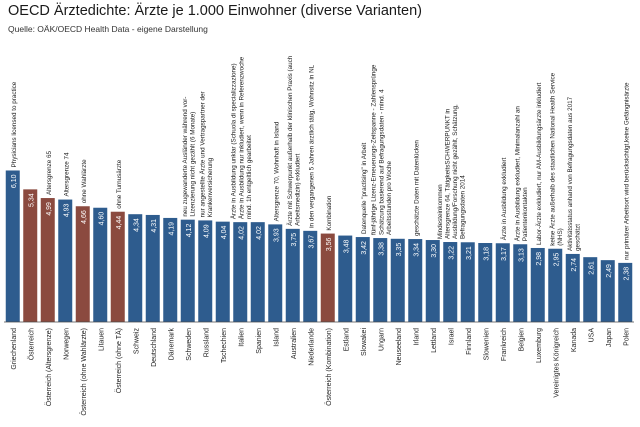  What do you see at coordinates (171, 344) in the screenshot?
I see `category-label: Dänemark` at bounding box center [171, 344].